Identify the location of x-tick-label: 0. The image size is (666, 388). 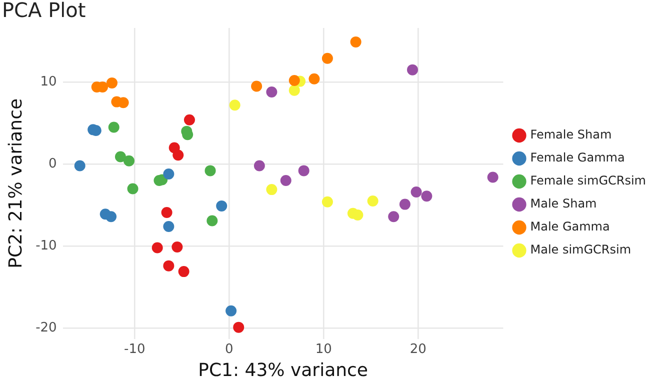
(229, 349).